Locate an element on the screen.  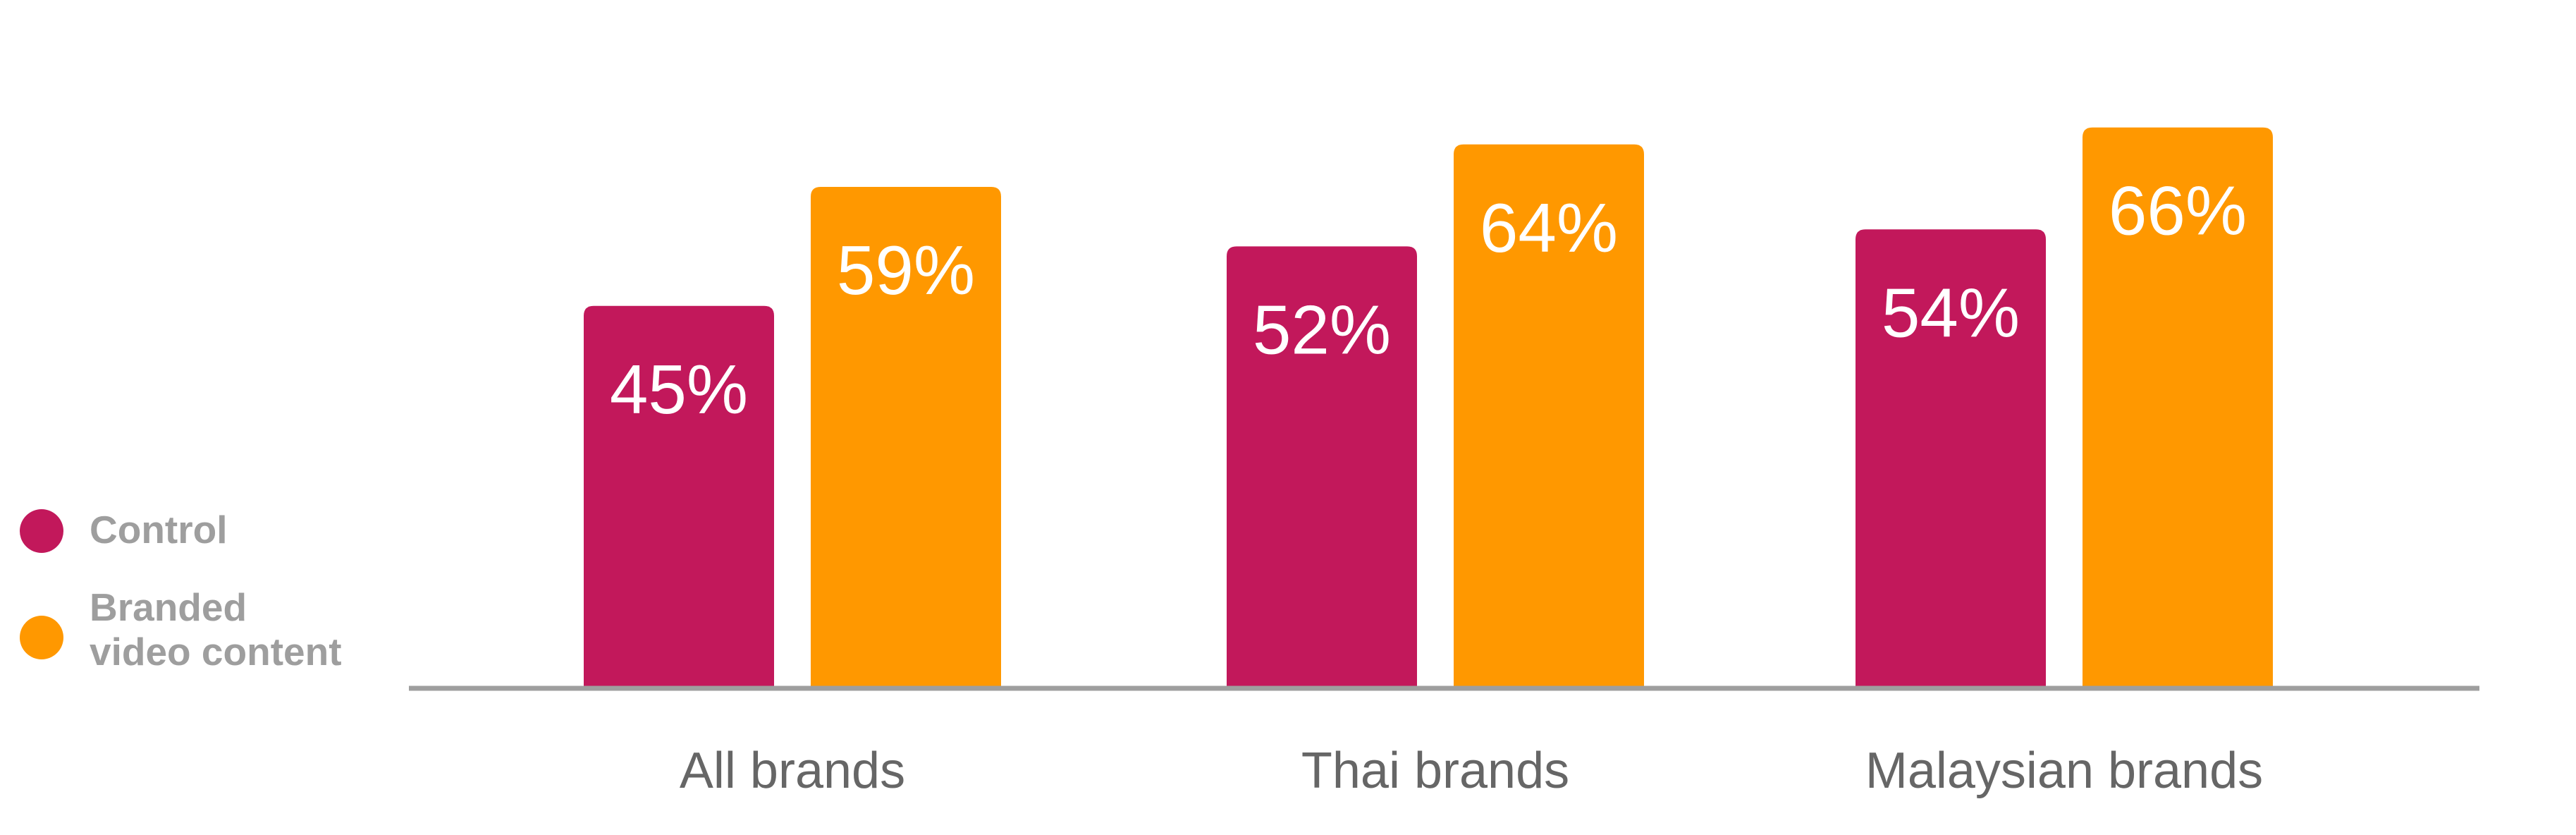
bar-malaysian-brands-branded is located at coordinates (2178, 407).